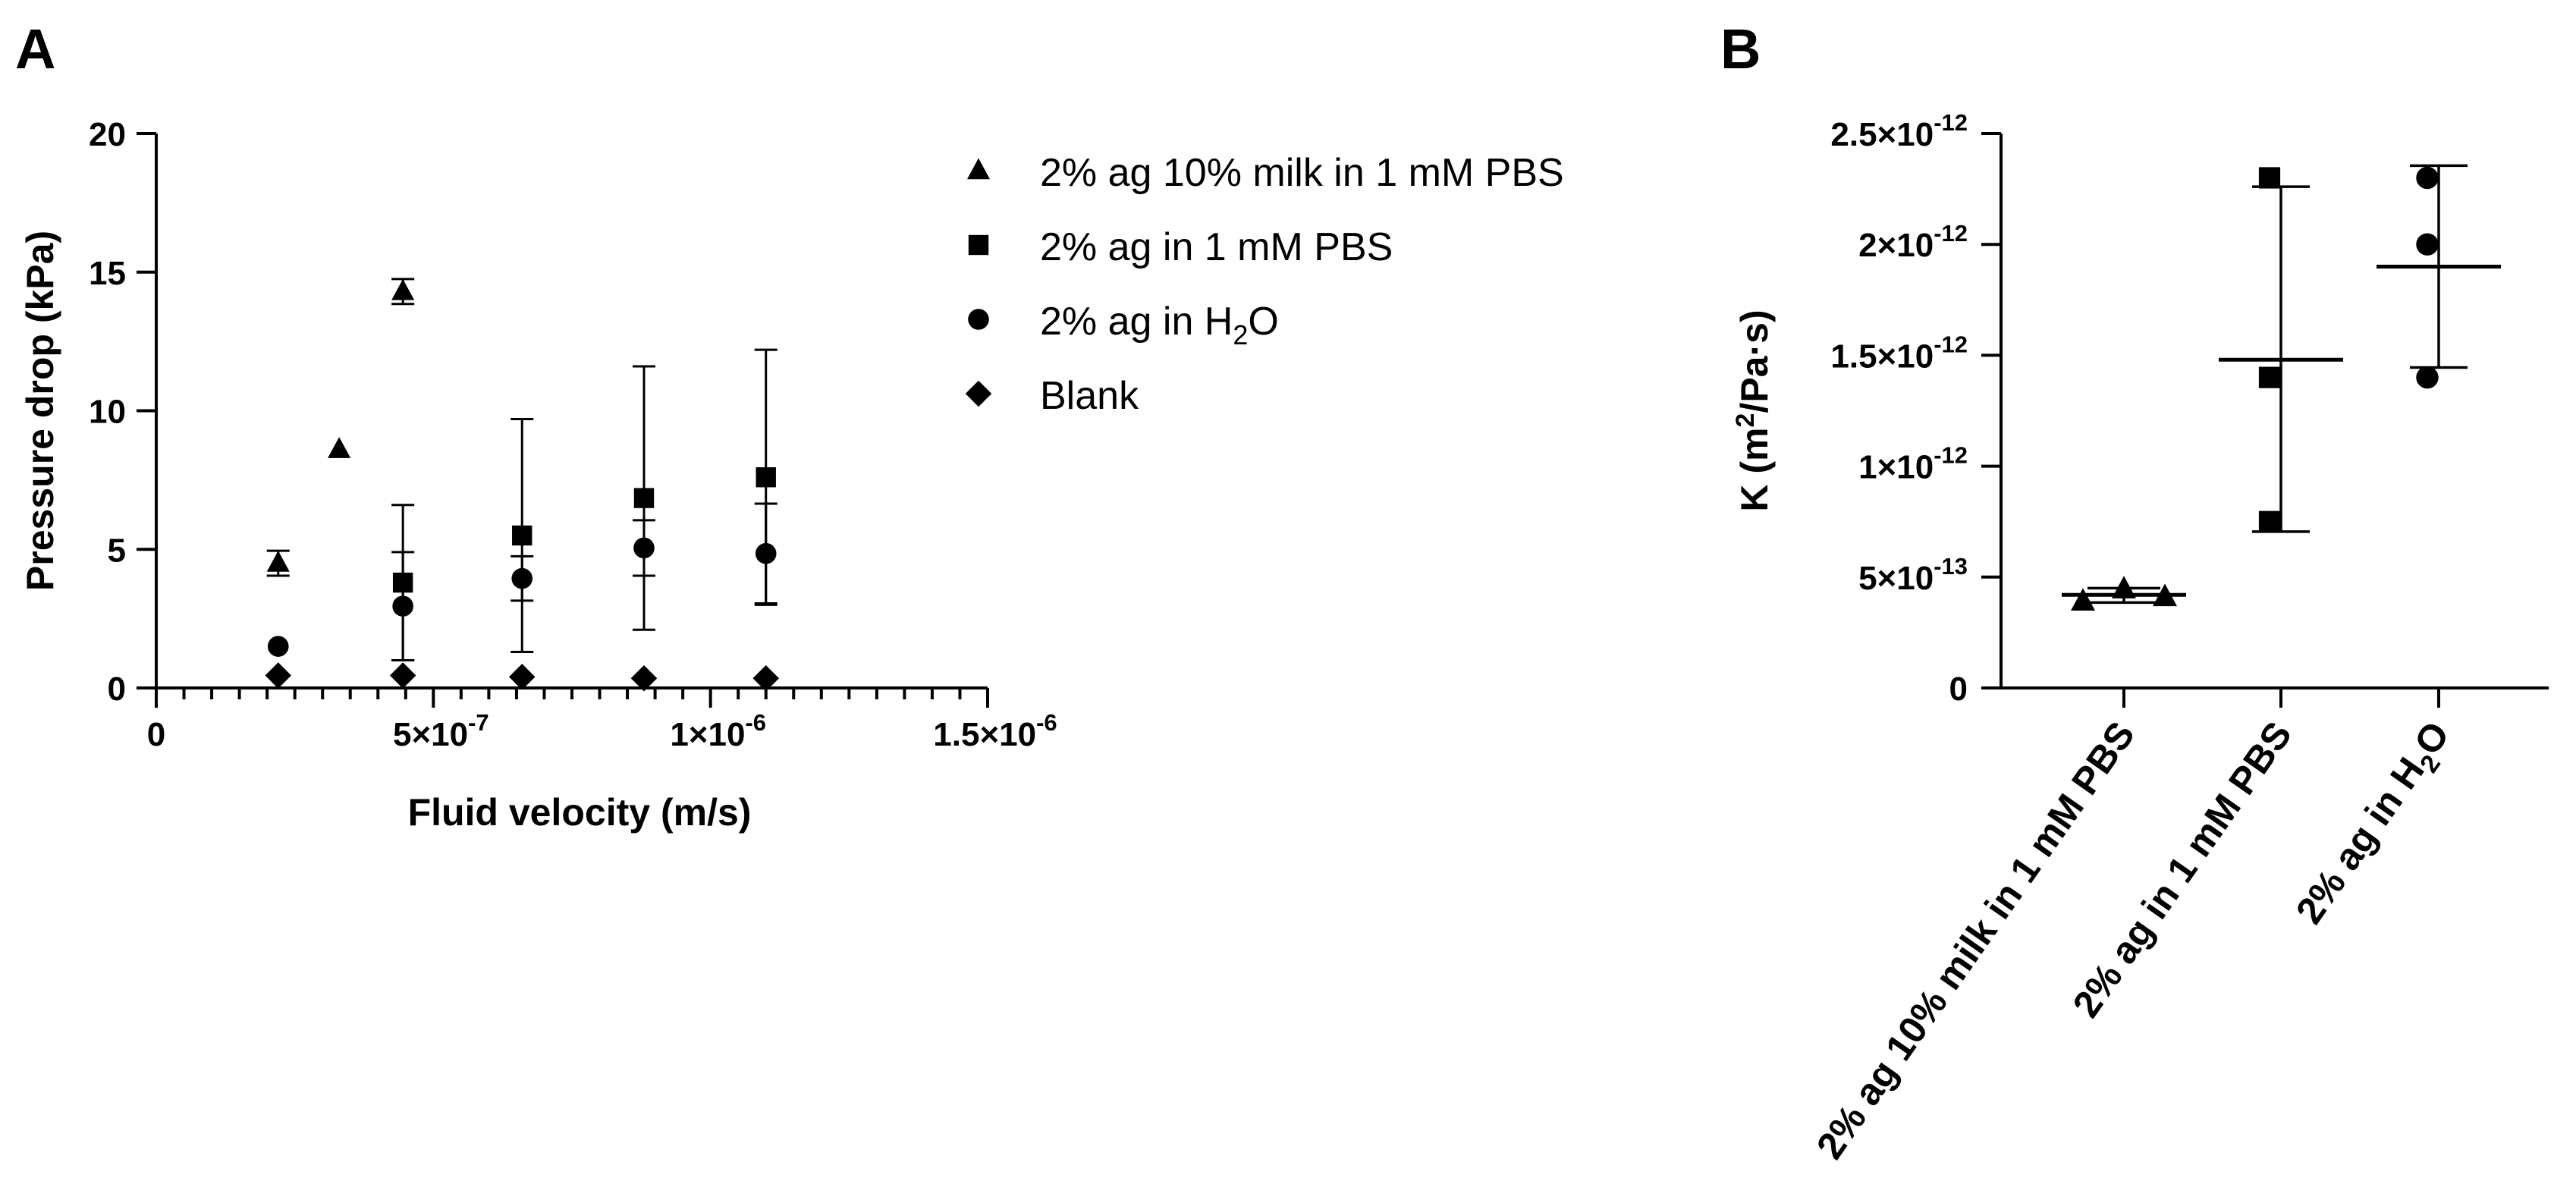 The image size is (2576, 1181). I want to click on legend-label: 2% ag 10% milk in 1 mM PBS, so click(1302, 173).